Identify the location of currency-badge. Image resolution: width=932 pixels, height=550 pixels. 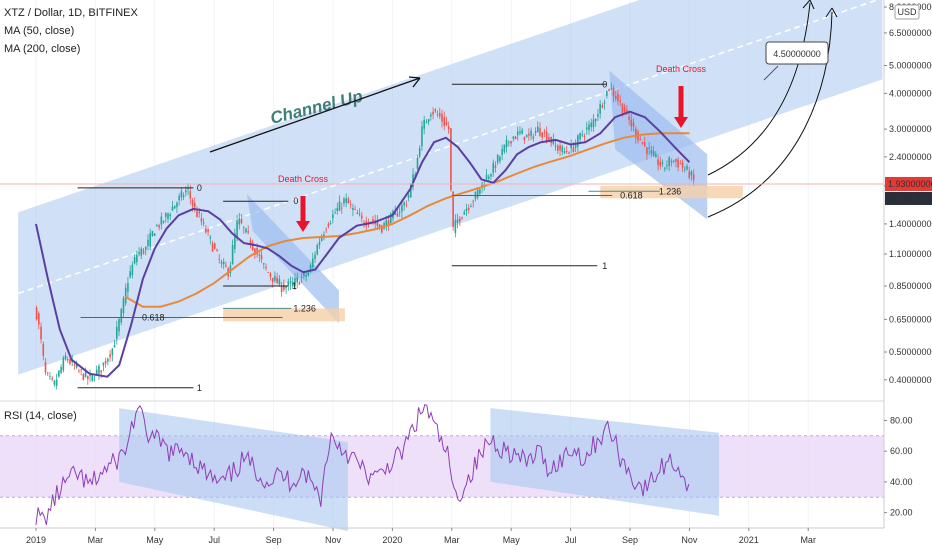
(907, 12).